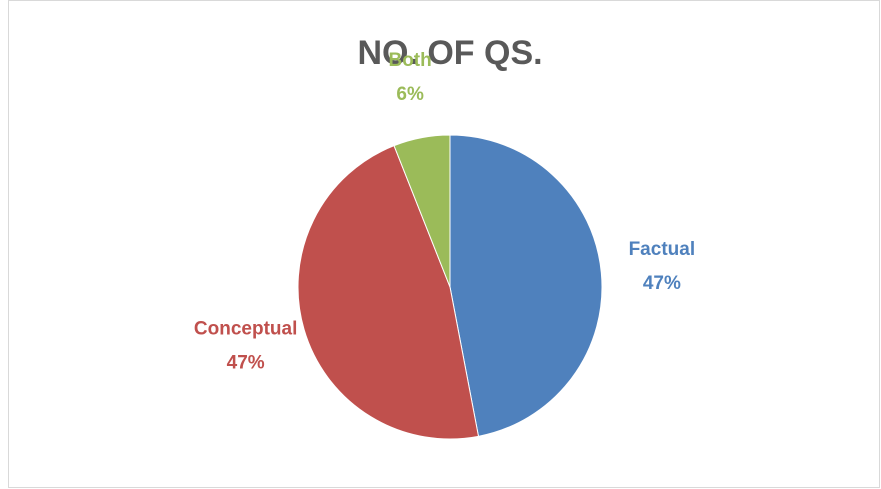  Describe the element at coordinates (409, 60) in the screenshot. I see `slice-name: Both` at that location.